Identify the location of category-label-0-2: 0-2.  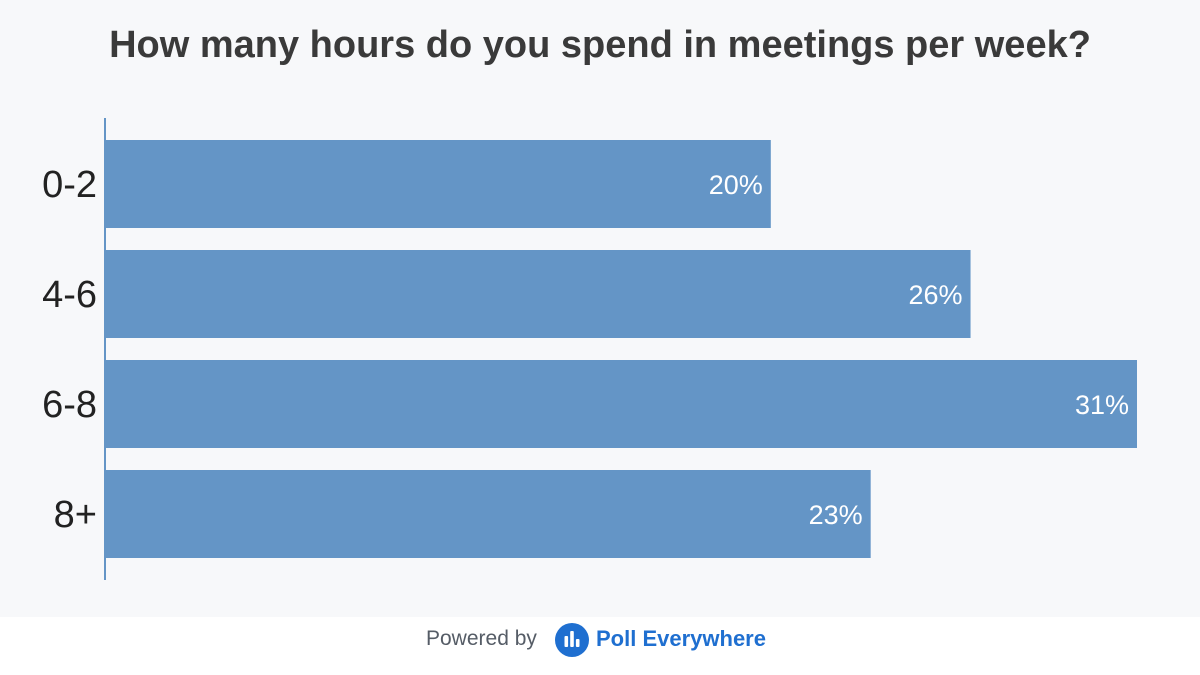
(69, 185).